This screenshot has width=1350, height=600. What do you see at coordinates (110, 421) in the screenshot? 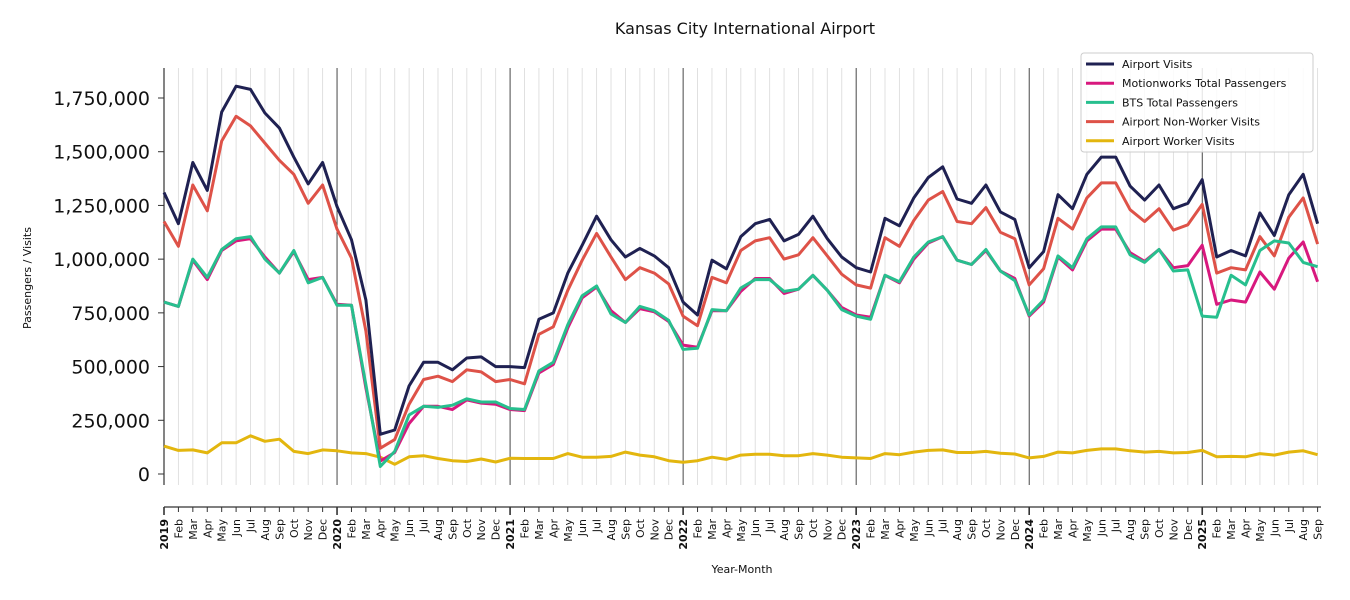
I see `y-tick-label: 250,000` at bounding box center [110, 421].